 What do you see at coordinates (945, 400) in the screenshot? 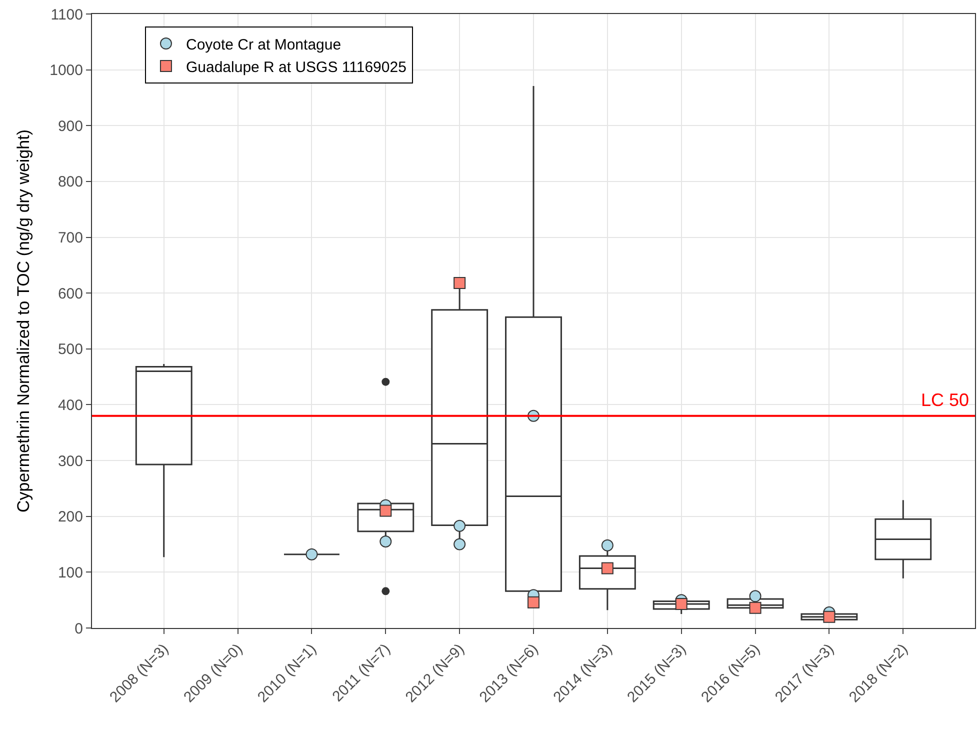
I see `ref-line-label: LC 50` at bounding box center [945, 400].